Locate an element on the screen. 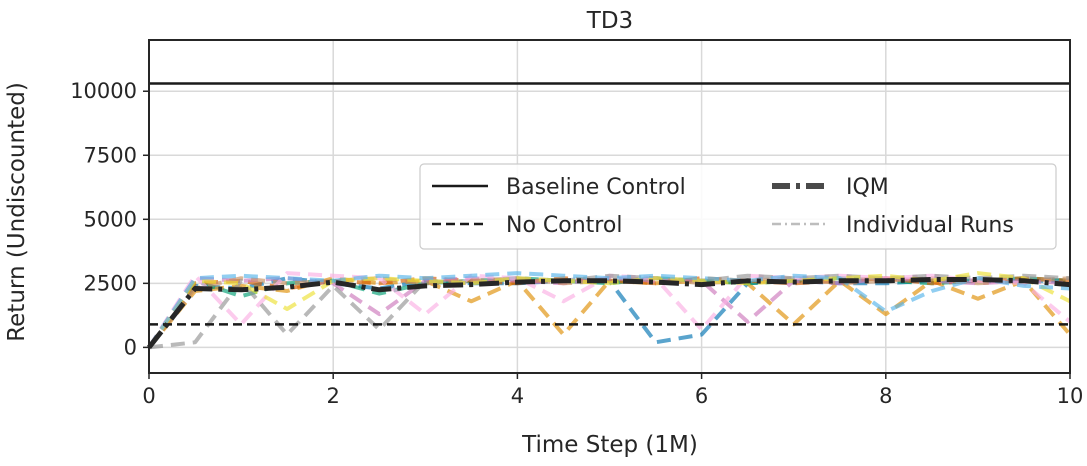  iqm-line is located at coordinates (609, 313).